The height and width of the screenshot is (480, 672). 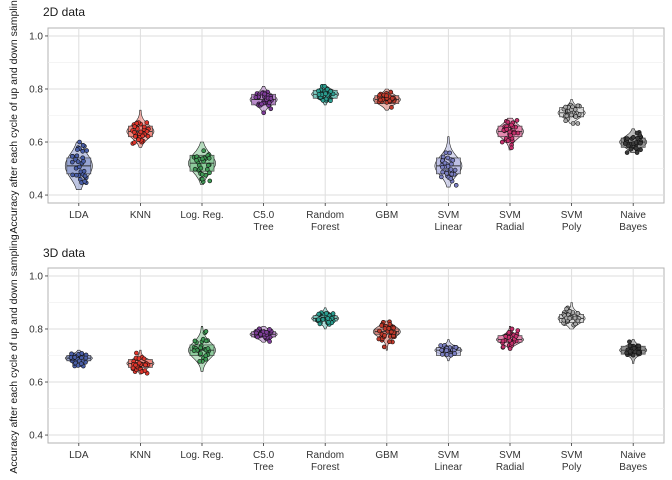 I want to click on panel-title-3d: 3D data, so click(x=64, y=253).